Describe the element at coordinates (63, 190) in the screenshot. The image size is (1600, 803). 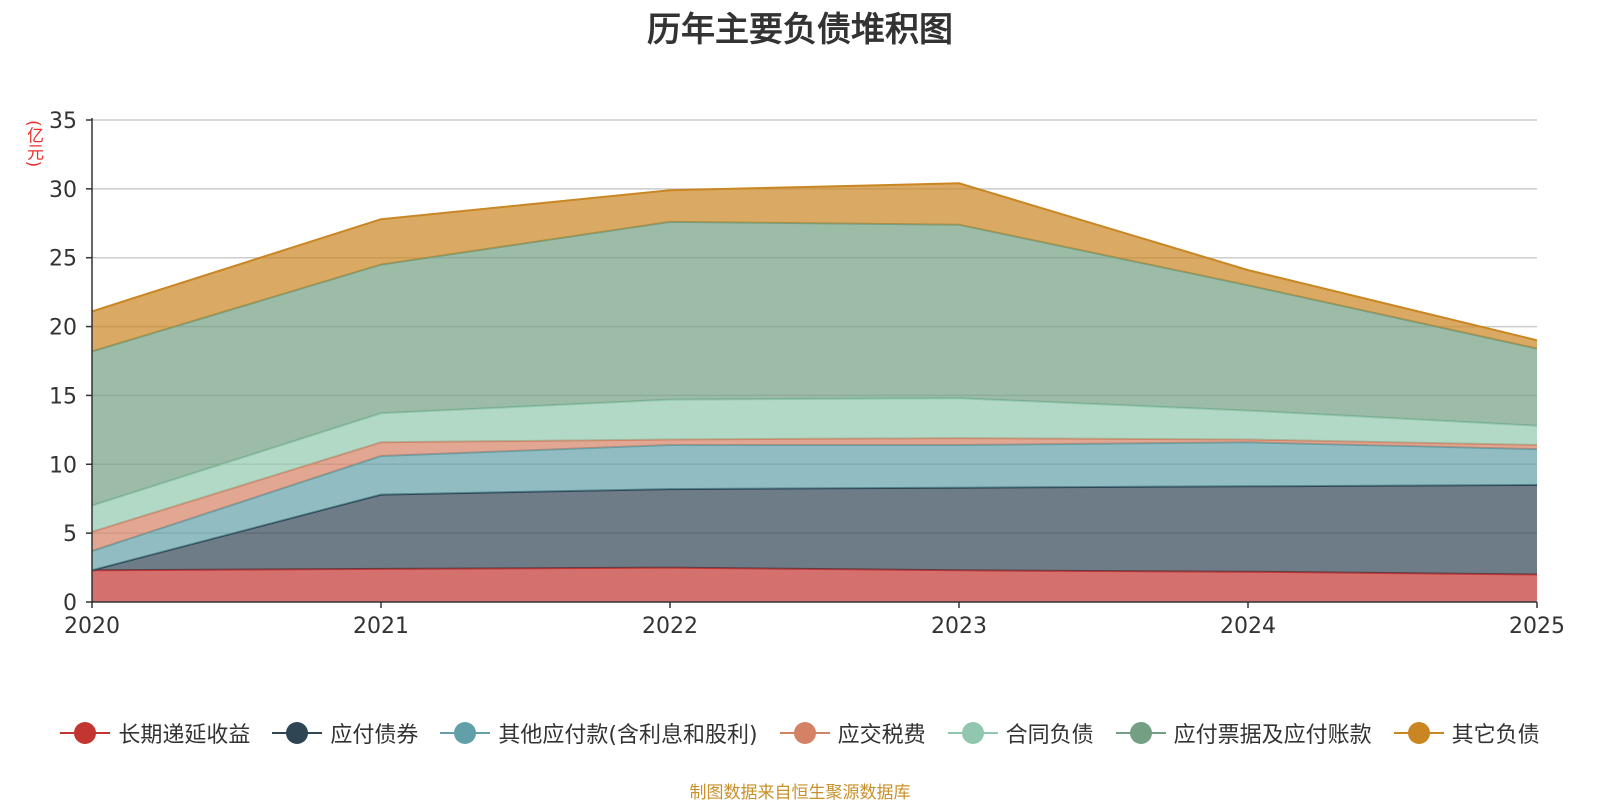
I see `y-tick-label: 30` at that location.